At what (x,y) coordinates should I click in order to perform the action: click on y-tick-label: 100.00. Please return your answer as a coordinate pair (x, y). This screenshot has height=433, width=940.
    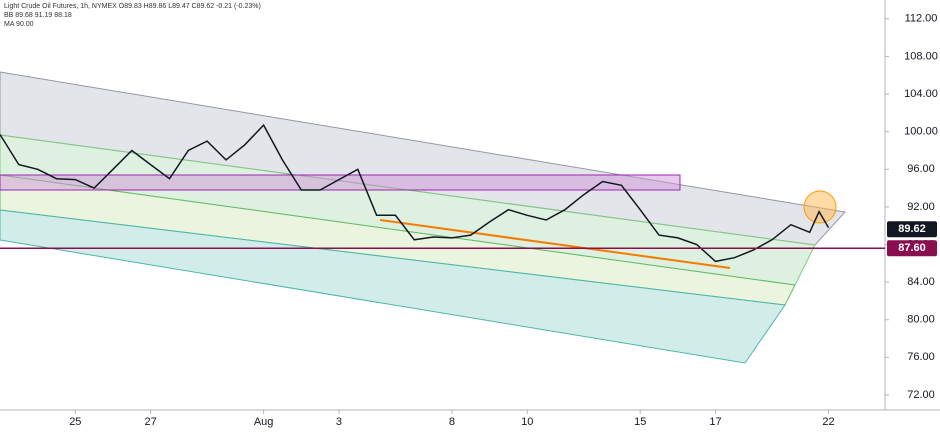
    Looking at the image, I should click on (921, 132).